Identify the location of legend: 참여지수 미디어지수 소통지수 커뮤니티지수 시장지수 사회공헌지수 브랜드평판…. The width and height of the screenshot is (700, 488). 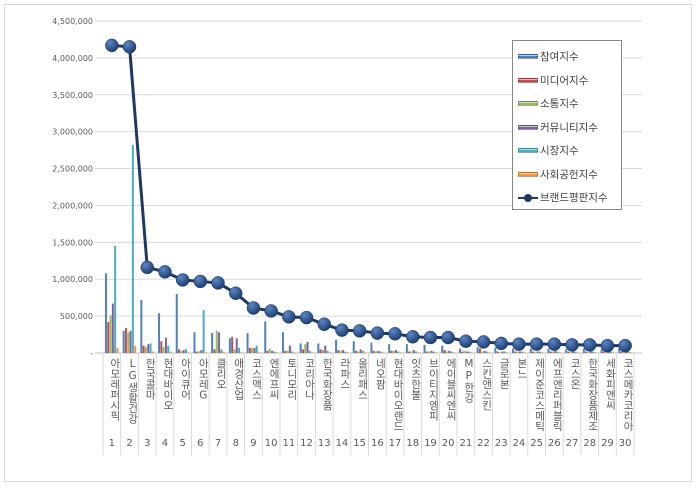
(567, 125).